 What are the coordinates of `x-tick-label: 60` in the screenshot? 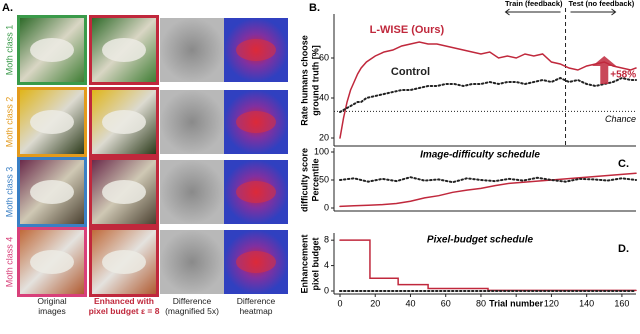 It's located at (446, 303).